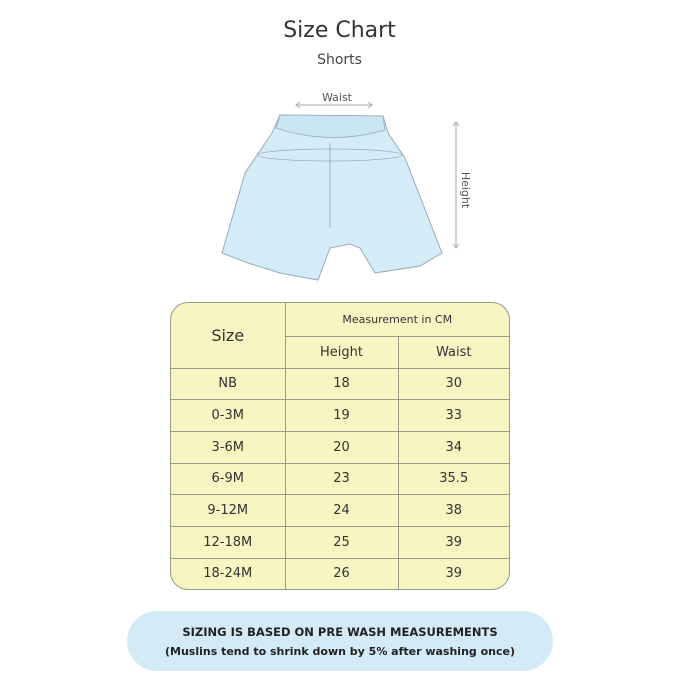  Describe the element at coordinates (228, 573) in the screenshot. I see `size-cell: 18-24M` at that location.